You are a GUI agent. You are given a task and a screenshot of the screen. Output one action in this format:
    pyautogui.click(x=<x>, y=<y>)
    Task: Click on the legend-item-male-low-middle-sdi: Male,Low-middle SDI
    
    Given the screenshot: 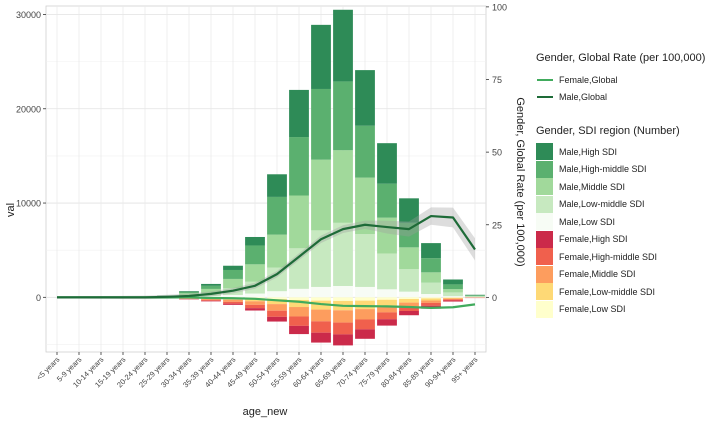 What is the action you would take?
    pyautogui.click(x=608, y=204)
    